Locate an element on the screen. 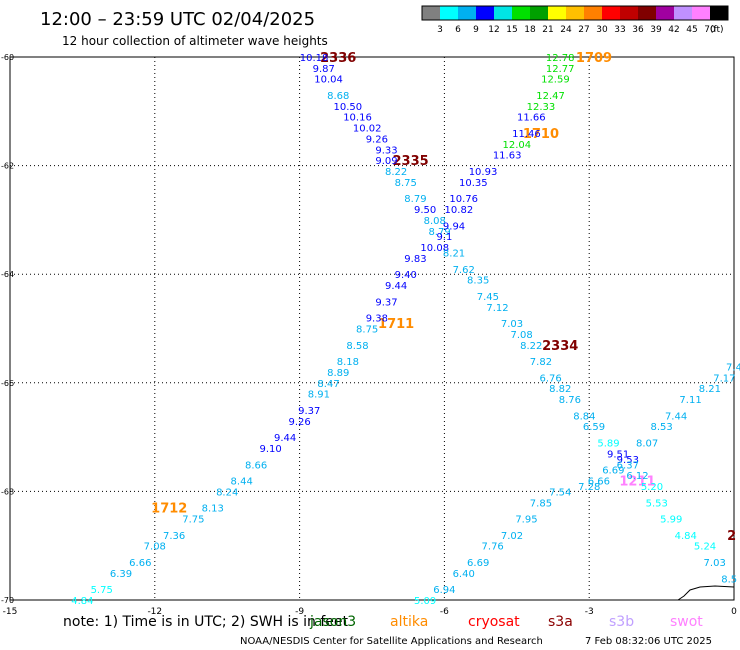 This screenshot has height=650, width=740. swh-point: 7.12 is located at coordinates (497, 308).